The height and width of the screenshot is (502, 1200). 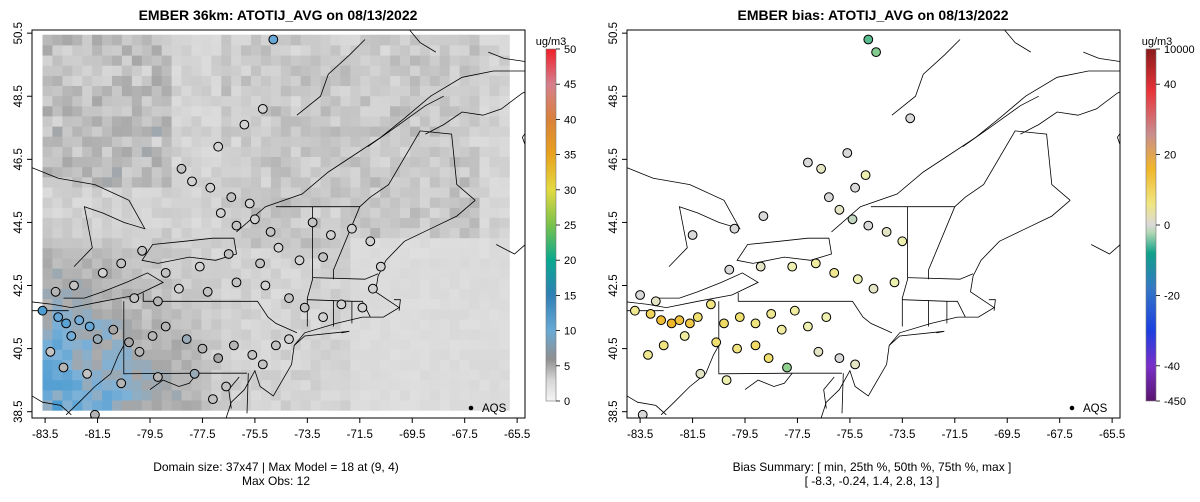 What do you see at coordinates (465, 435) in the screenshot?
I see `x-tick-label: -67.5` at bounding box center [465, 435].